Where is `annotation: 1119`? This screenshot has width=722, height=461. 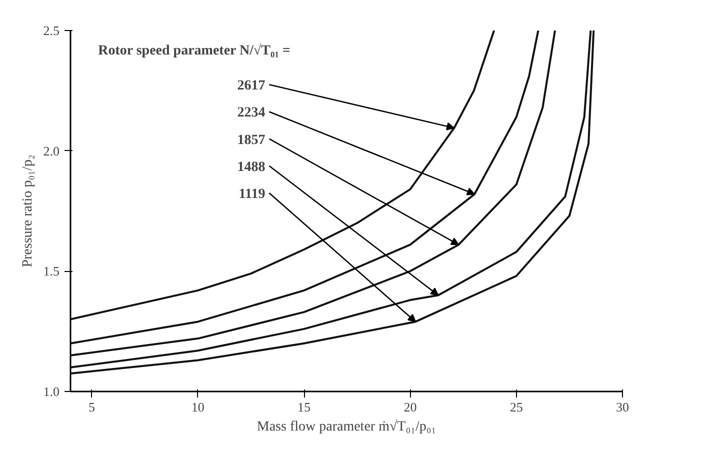 annotation: 1119 is located at coordinates (252, 194).